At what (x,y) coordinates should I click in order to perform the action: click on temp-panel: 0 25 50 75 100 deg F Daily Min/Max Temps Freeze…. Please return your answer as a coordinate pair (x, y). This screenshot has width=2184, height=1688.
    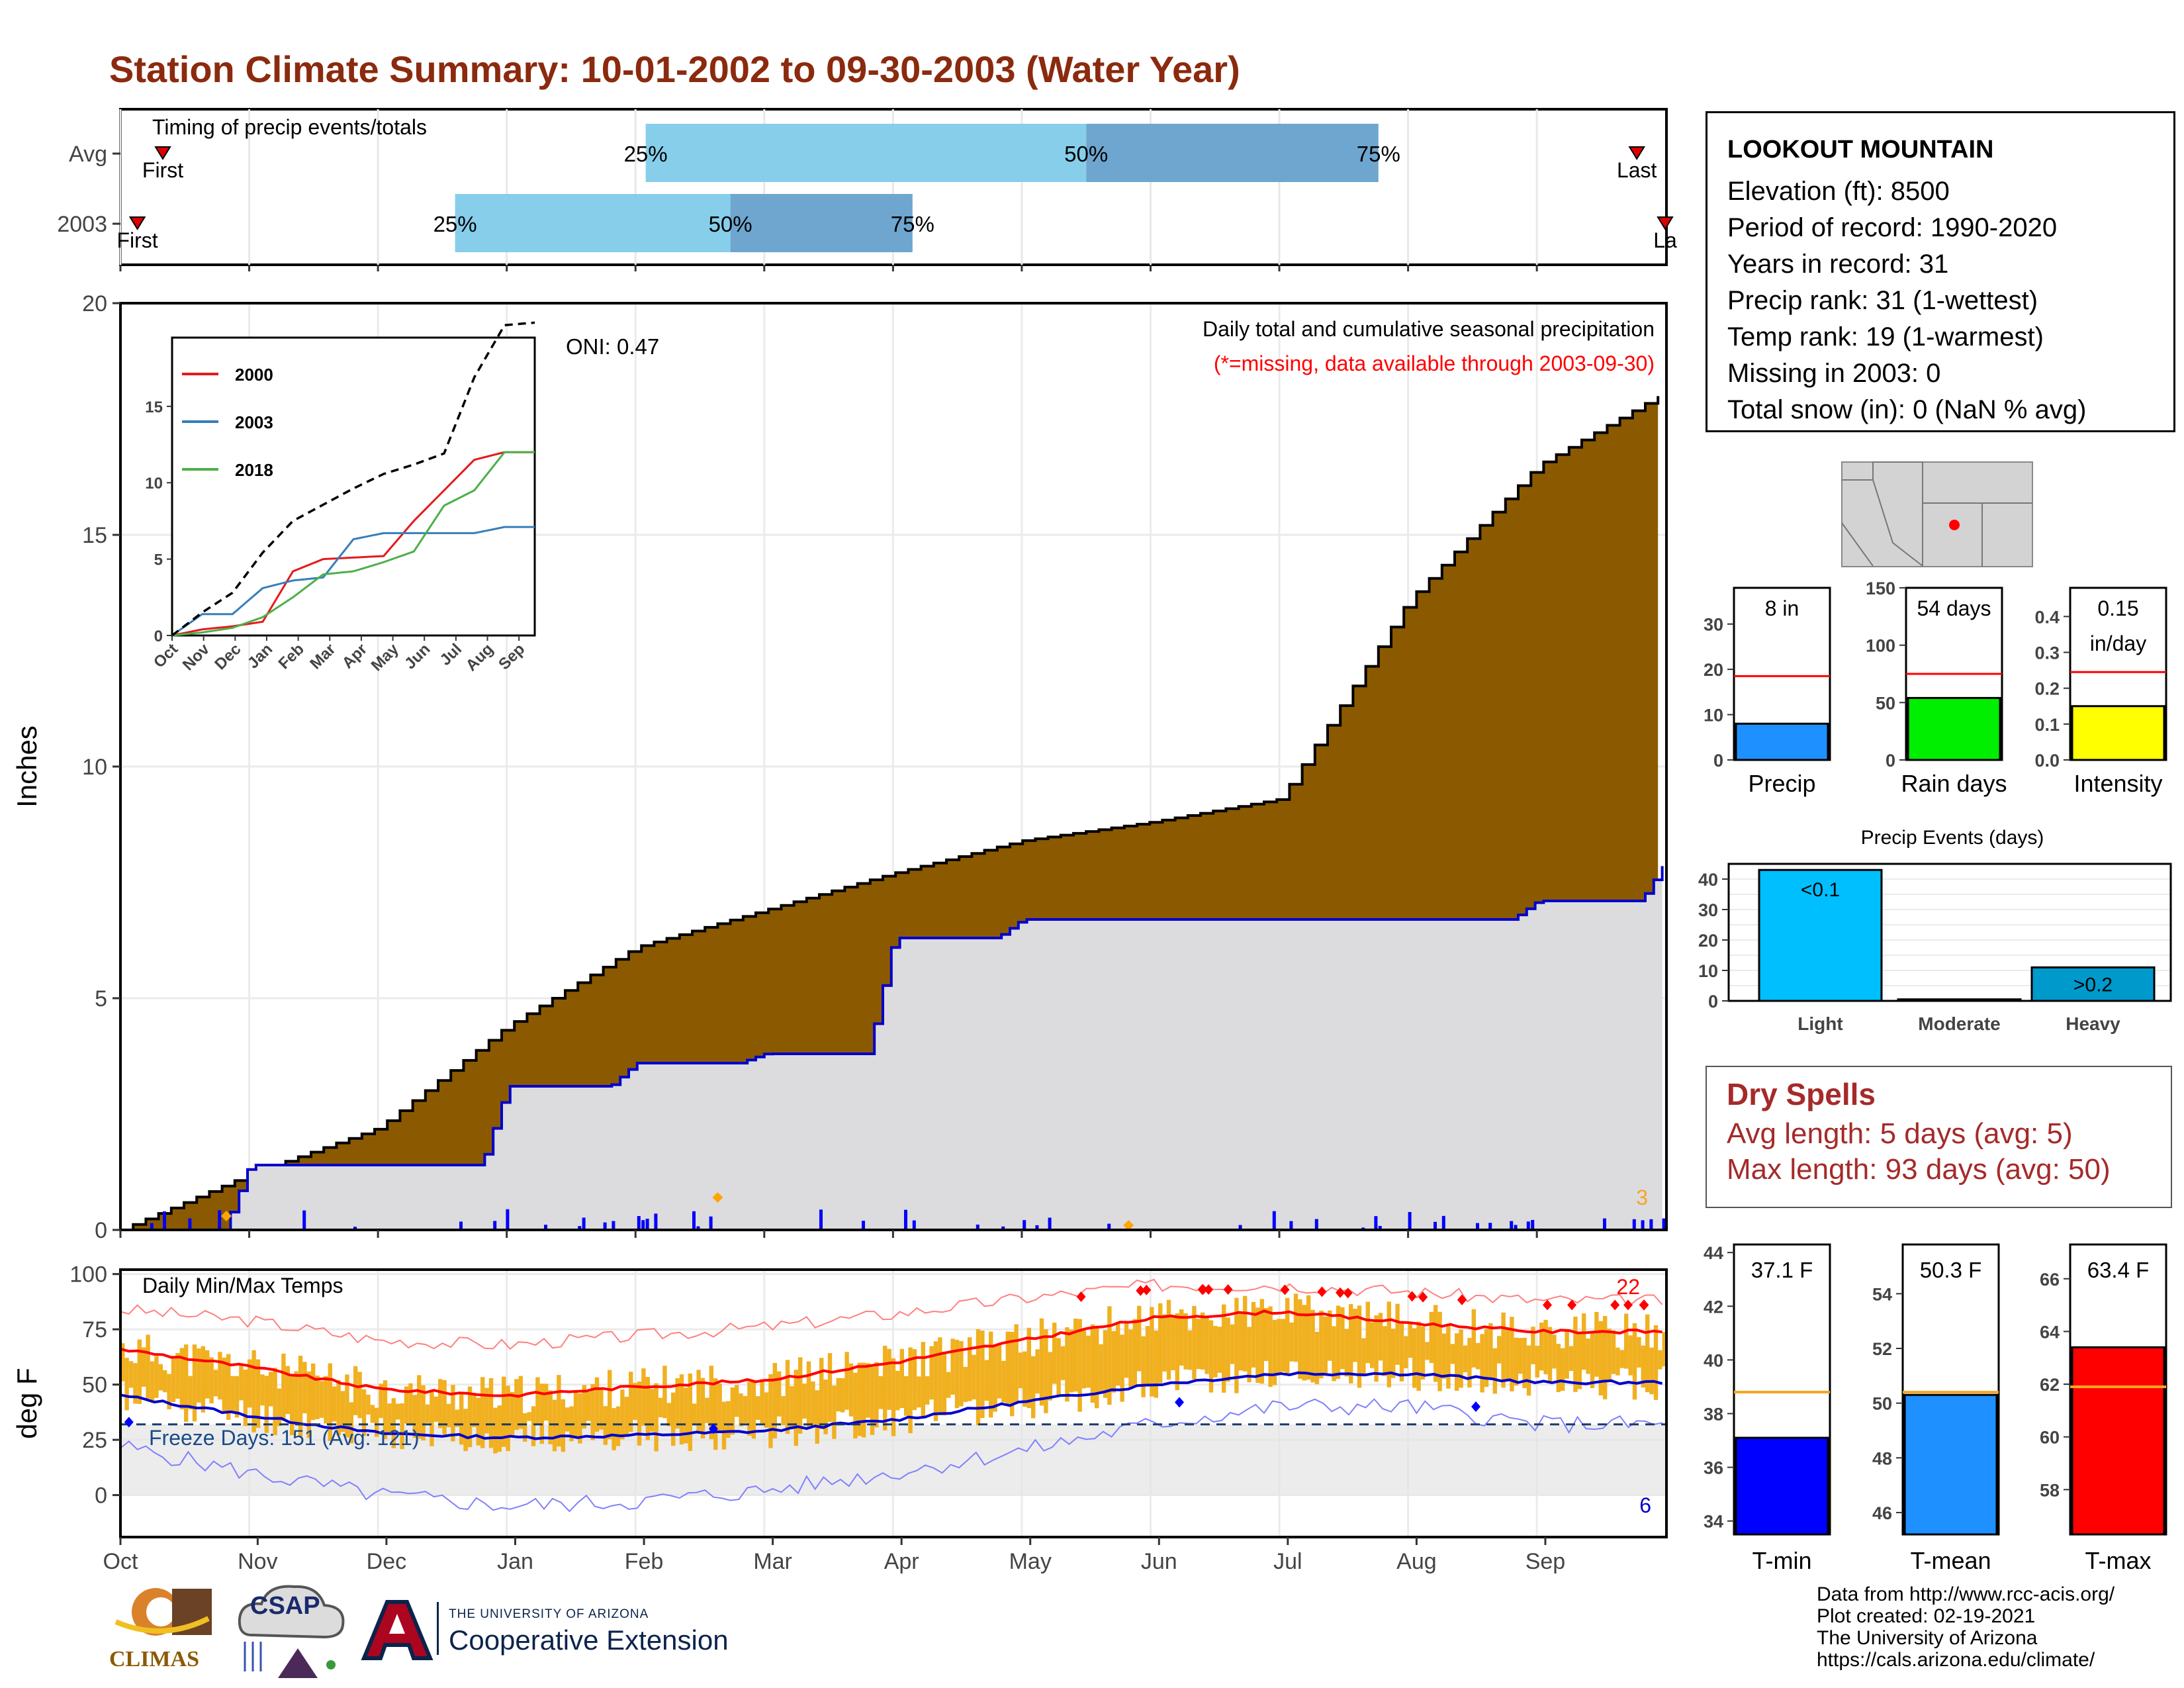
    Looking at the image, I should click on (839, 1418).